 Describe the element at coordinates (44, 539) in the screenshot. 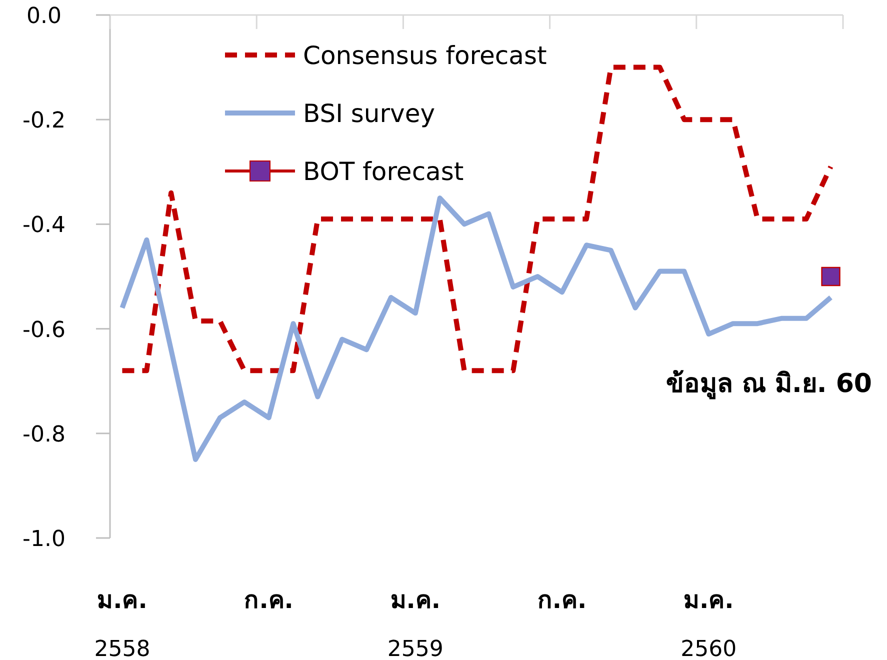

I see `y-tick-label: -1.0` at that location.